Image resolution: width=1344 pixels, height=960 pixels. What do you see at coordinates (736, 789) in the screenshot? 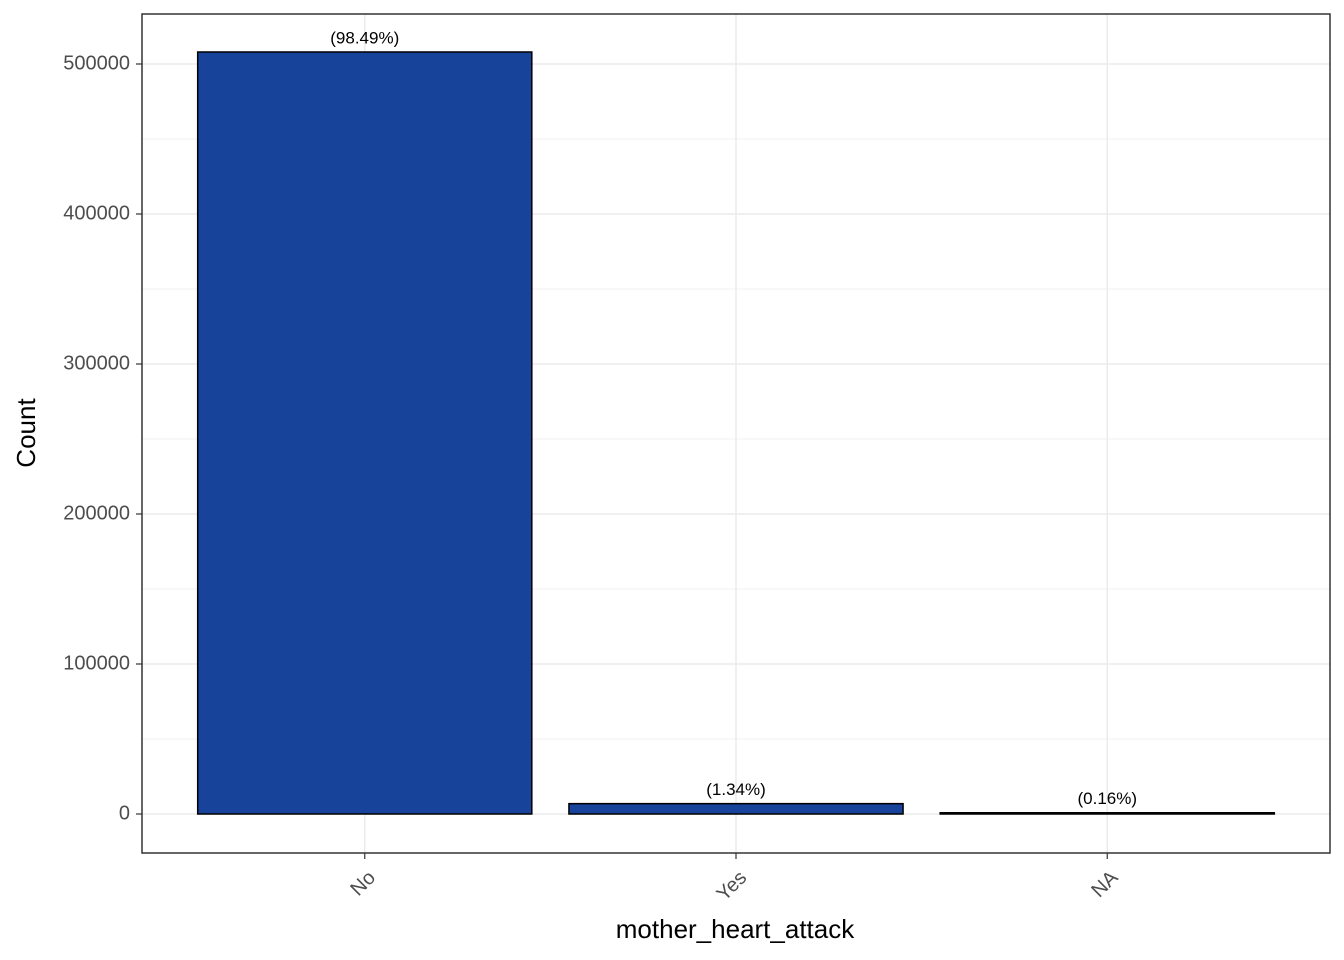
I see `bar-label: (1.34%)` at bounding box center [736, 789].